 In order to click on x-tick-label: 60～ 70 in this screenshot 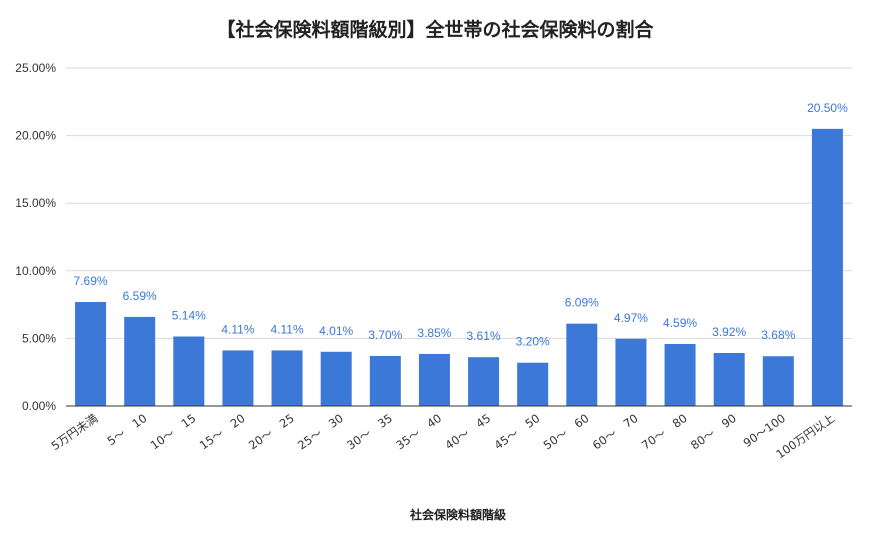, I will do `click(615, 431)`.